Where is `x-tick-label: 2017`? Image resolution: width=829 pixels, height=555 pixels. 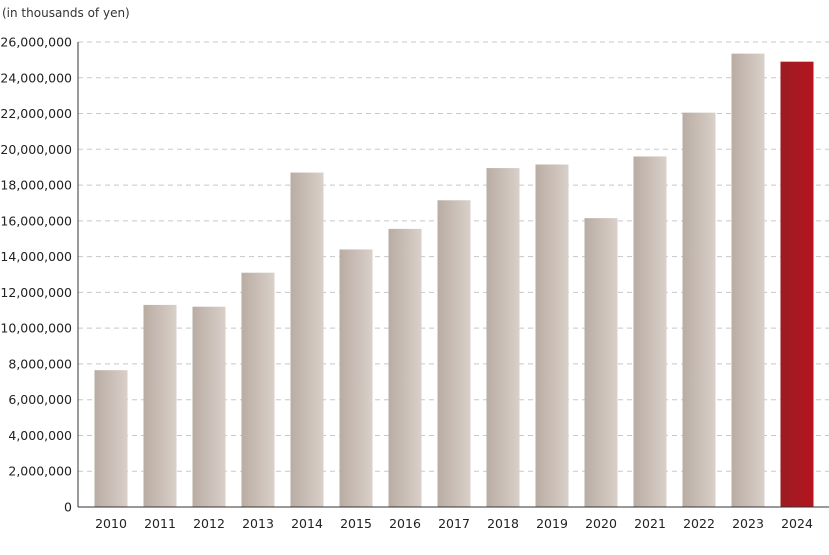 x-tick-label: 2017 is located at coordinates (454, 523).